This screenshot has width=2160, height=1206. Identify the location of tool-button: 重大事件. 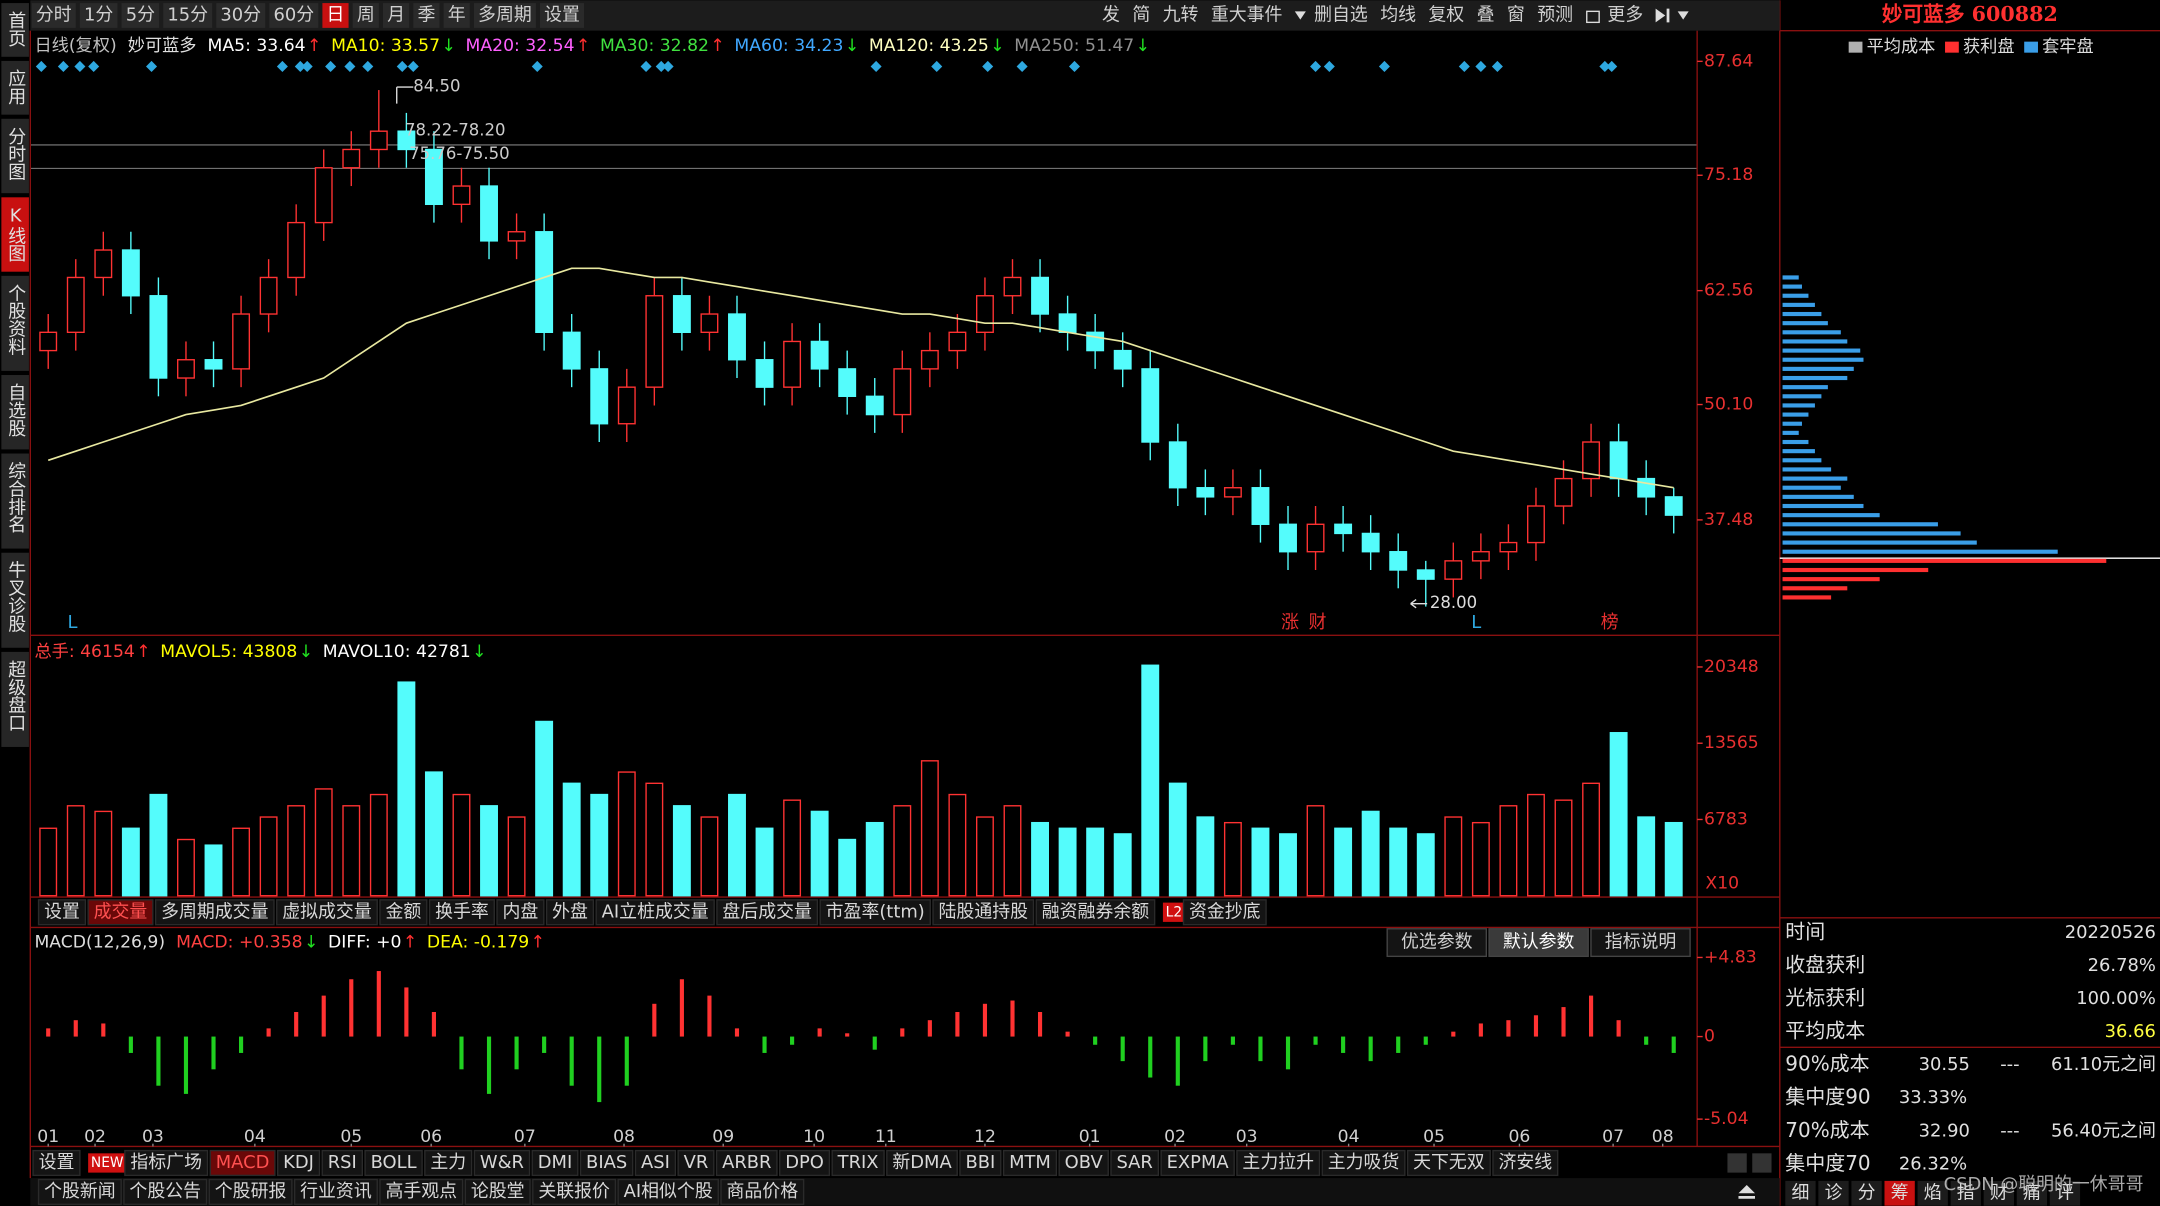
(1247, 14).